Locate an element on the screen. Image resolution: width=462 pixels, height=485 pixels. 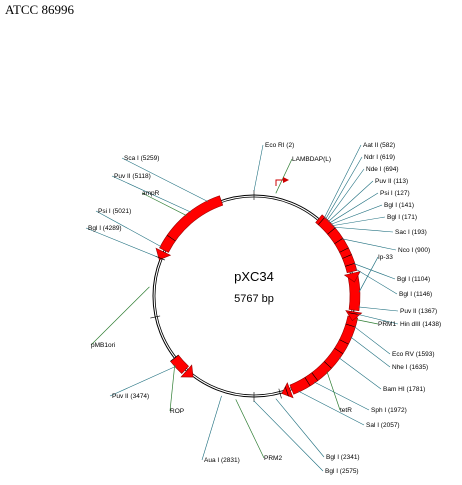
site-label: Sal I (2057) is located at coordinates (383, 425).